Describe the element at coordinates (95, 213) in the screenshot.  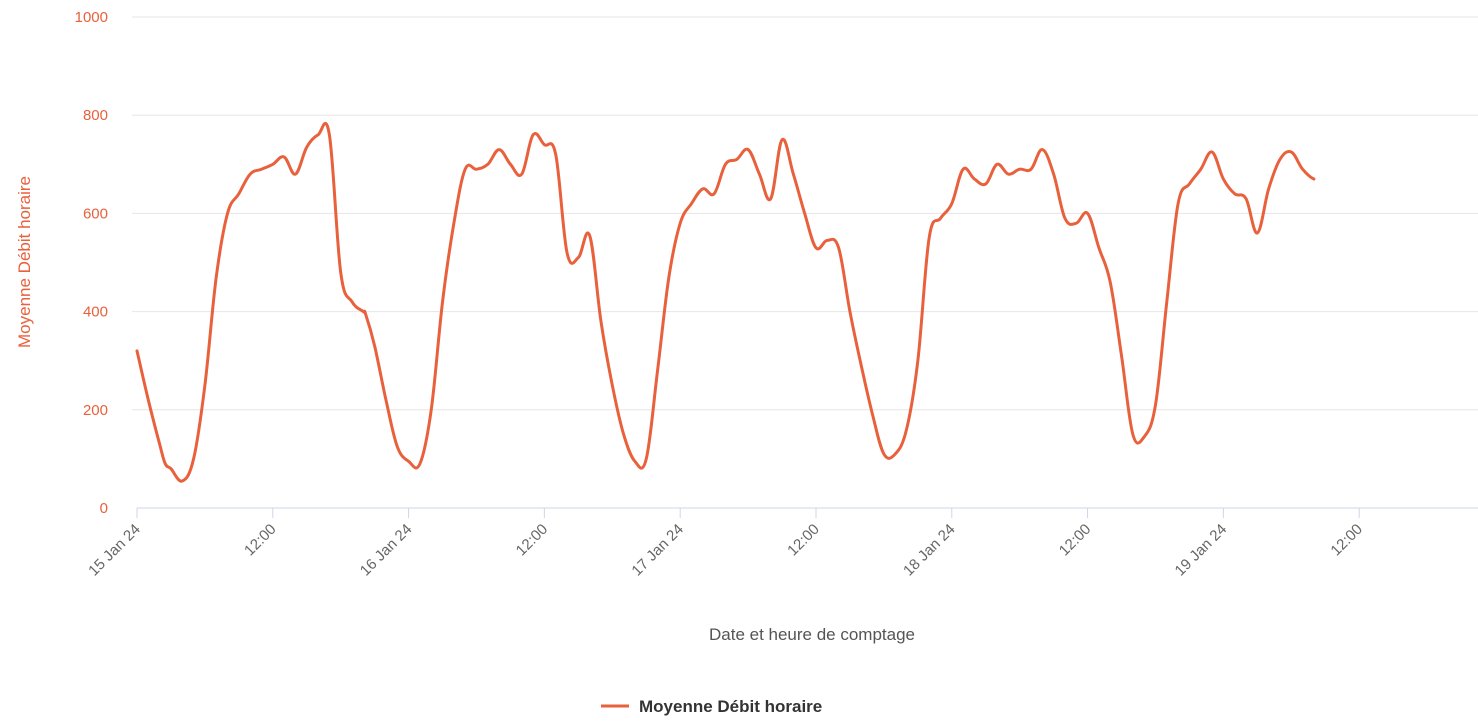
I see `y-tick-label: 600` at that location.